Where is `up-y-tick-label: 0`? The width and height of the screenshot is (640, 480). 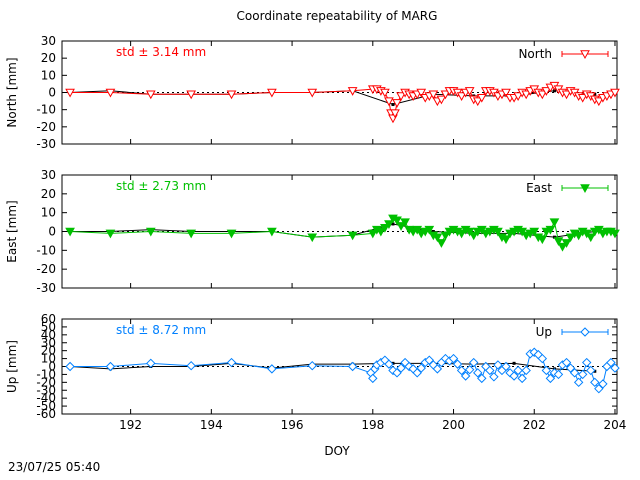
up-y-tick-label: 0 is located at coordinates (52, 367).